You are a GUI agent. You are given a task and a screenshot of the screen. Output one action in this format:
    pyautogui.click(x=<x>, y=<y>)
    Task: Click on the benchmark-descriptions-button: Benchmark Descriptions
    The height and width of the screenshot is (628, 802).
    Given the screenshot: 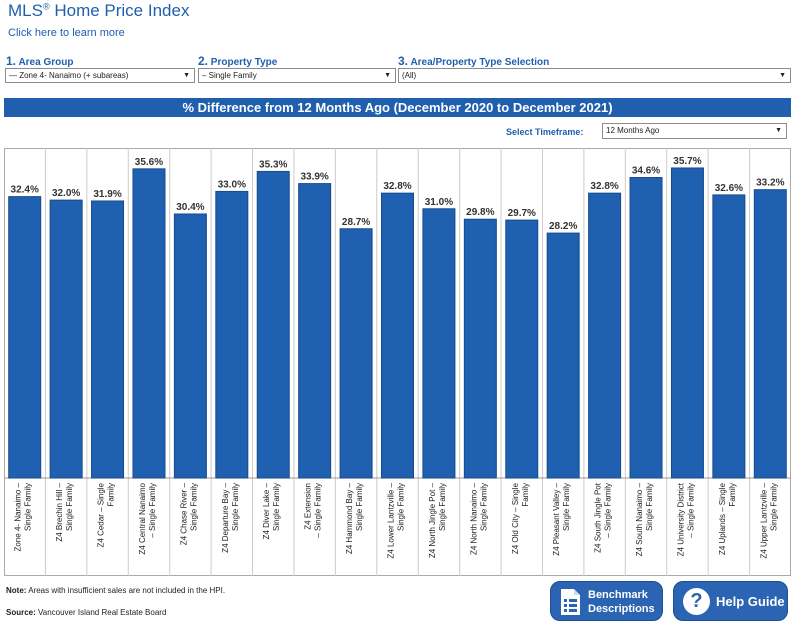 What is the action you would take?
    pyautogui.click(x=606, y=601)
    